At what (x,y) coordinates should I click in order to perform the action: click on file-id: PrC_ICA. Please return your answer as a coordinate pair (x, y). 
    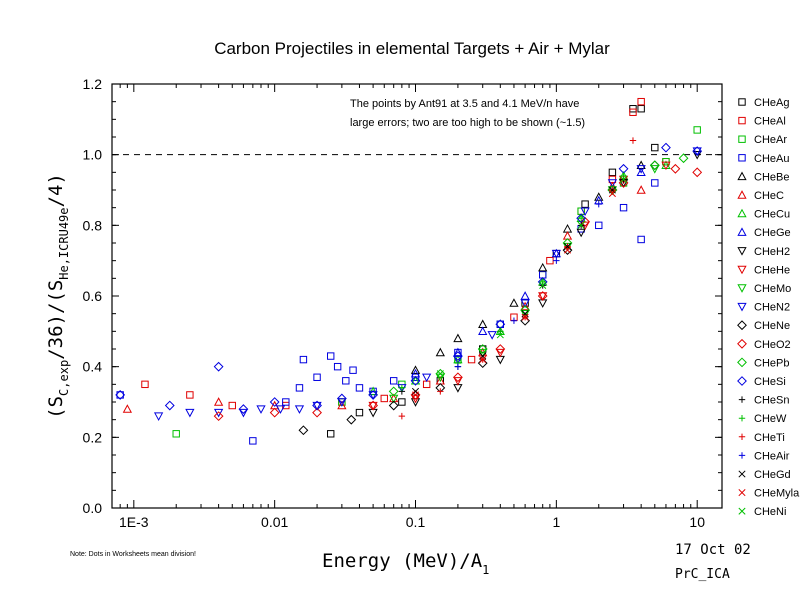
    Looking at the image, I should click on (702, 574).